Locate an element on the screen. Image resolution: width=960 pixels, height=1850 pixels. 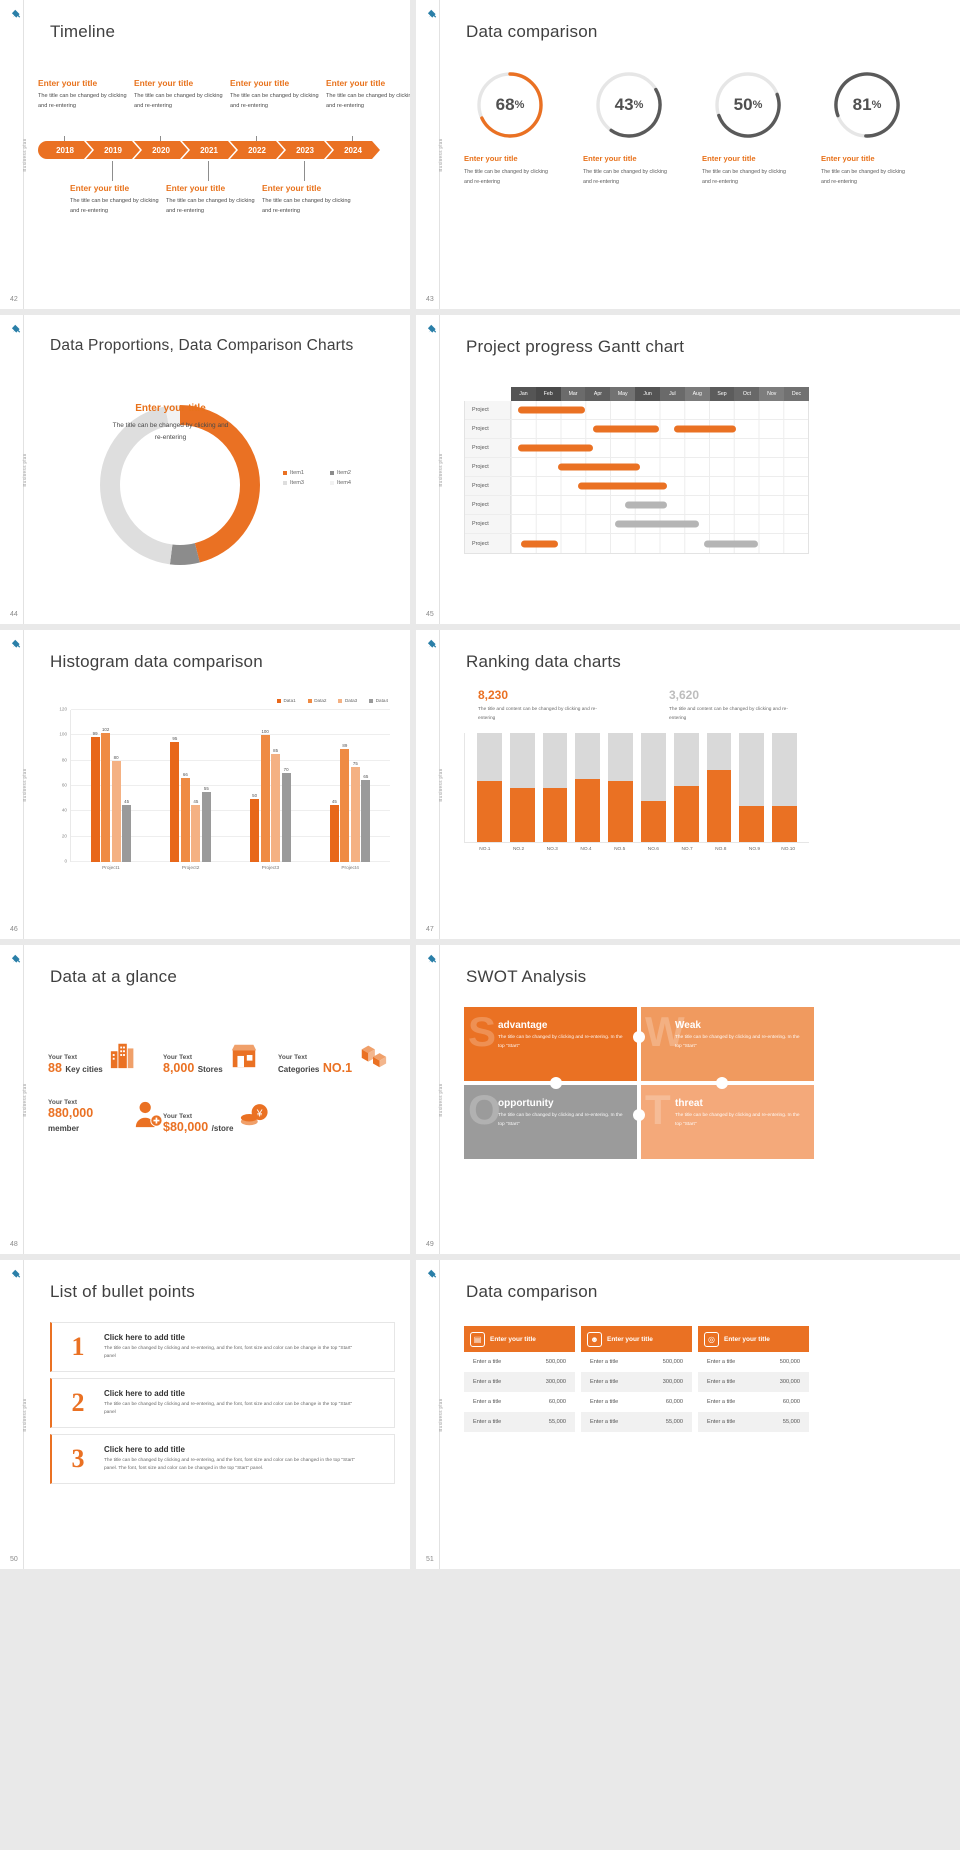
timeline-year: 2021 is located at coordinates (209, 150).